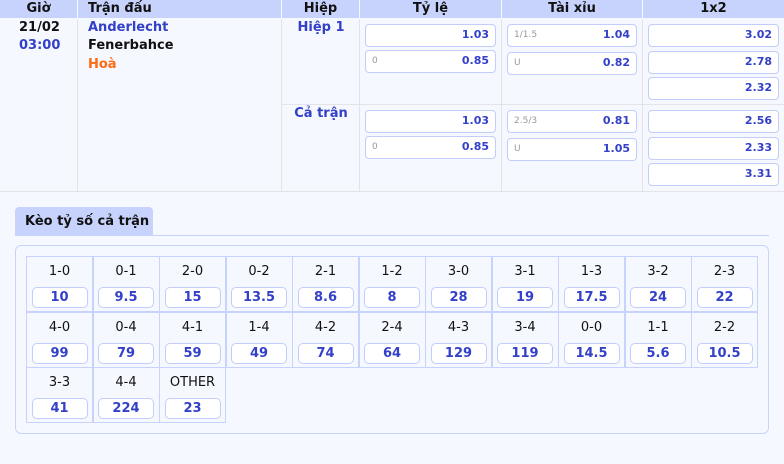 Image resolution: width=784 pixels, height=464 pixels. What do you see at coordinates (325, 353) in the screenshot?
I see `score-odds-button: 74` at bounding box center [325, 353].